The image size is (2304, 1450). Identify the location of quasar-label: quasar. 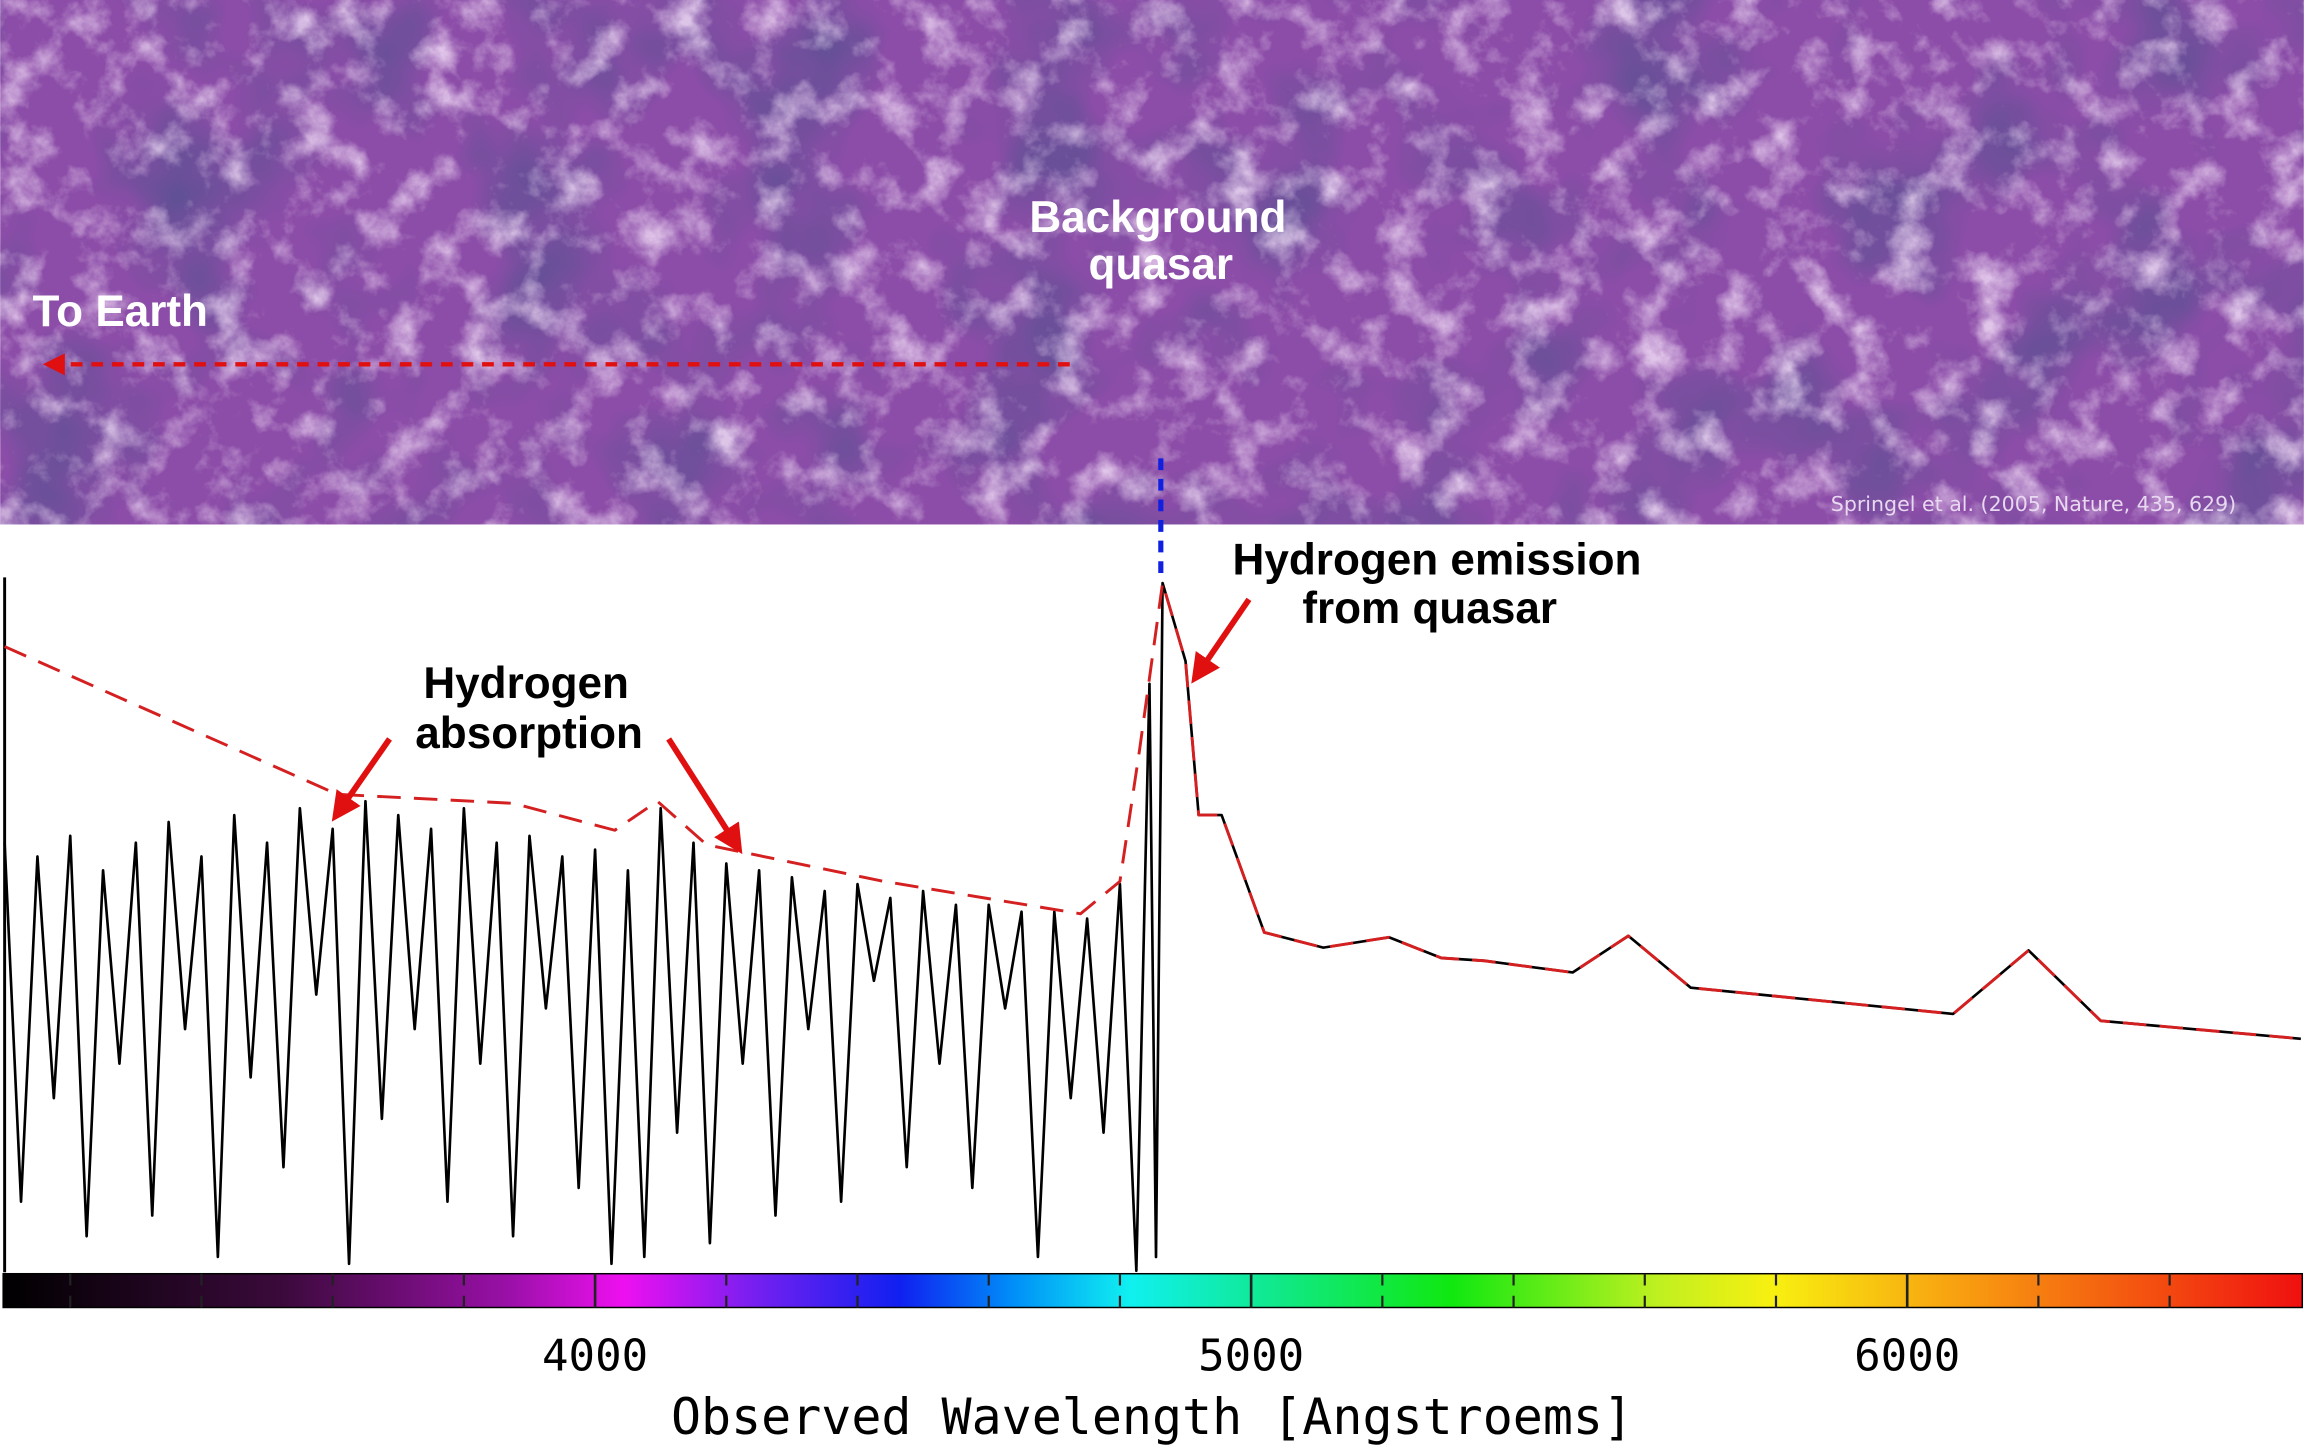
(1161, 264).